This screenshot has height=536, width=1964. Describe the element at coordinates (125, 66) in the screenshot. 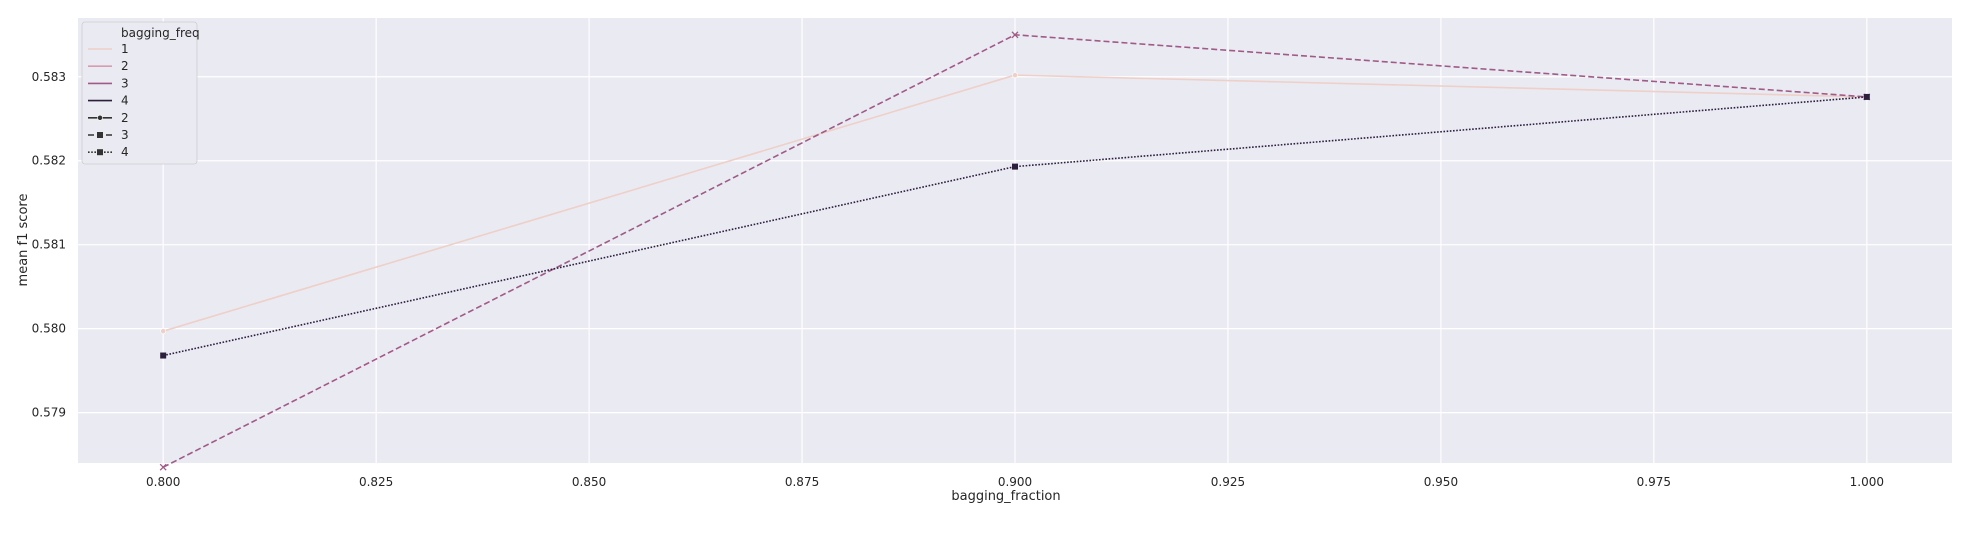

I see `legend-hue-label: 2` at that location.